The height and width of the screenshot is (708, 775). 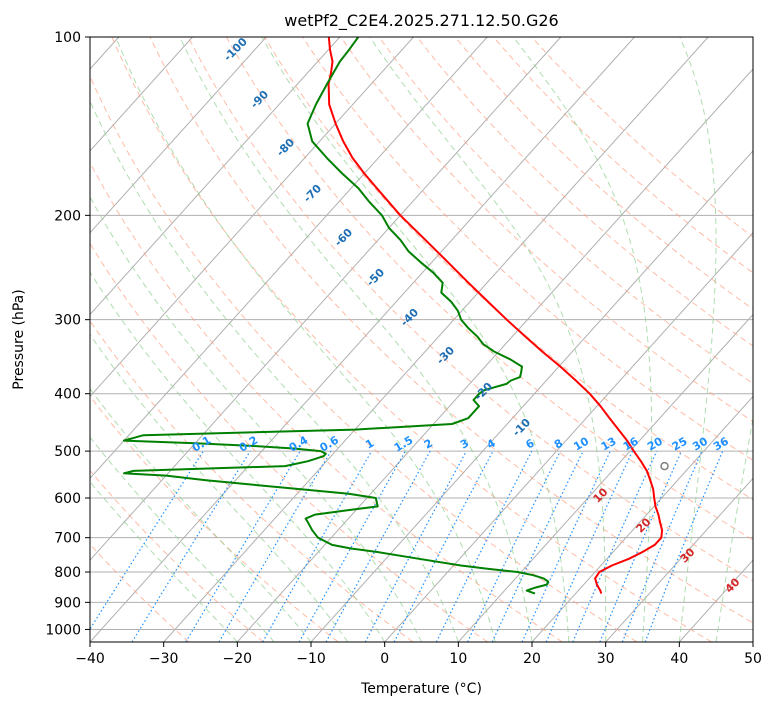 I want to click on x-tick-label-30: 30, so click(x=606, y=659).